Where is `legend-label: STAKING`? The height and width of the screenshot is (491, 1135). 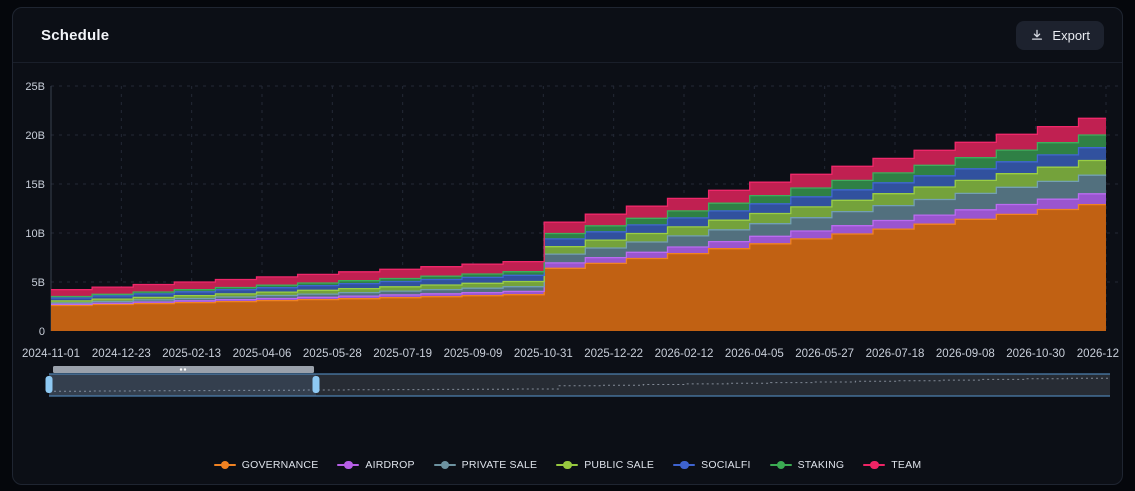
legend-label: STAKING is located at coordinates (821, 465).